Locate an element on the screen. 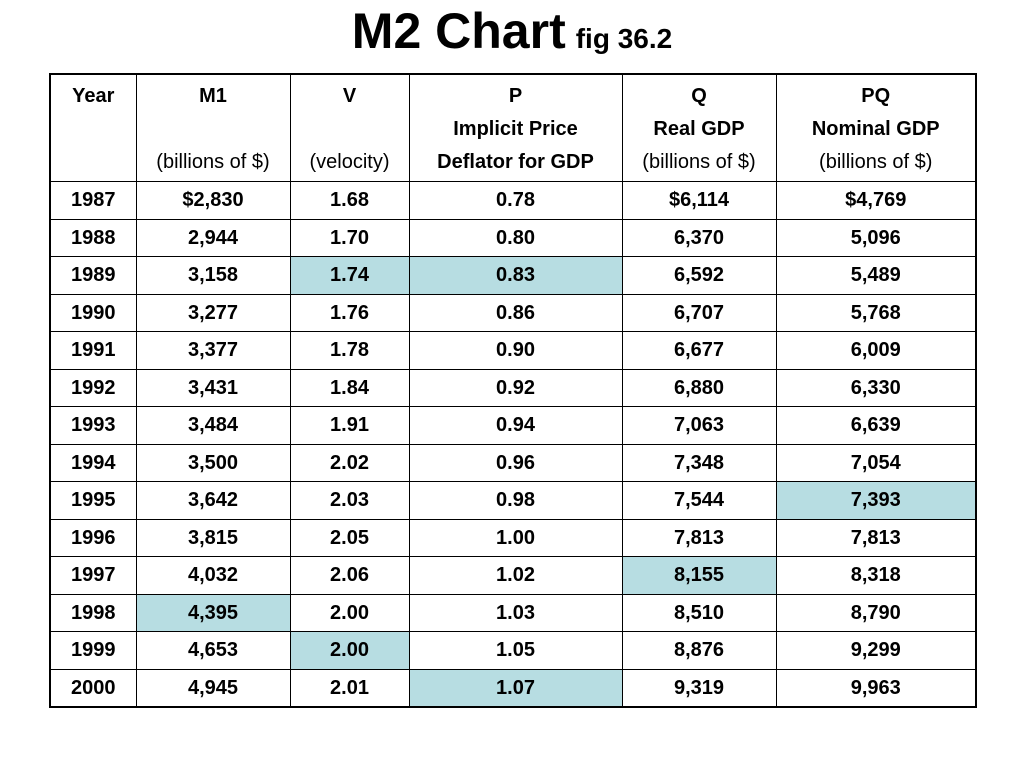 This screenshot has width=1024, height=768. table-cell-v: 2.00 is located at coordinates (349, 650).